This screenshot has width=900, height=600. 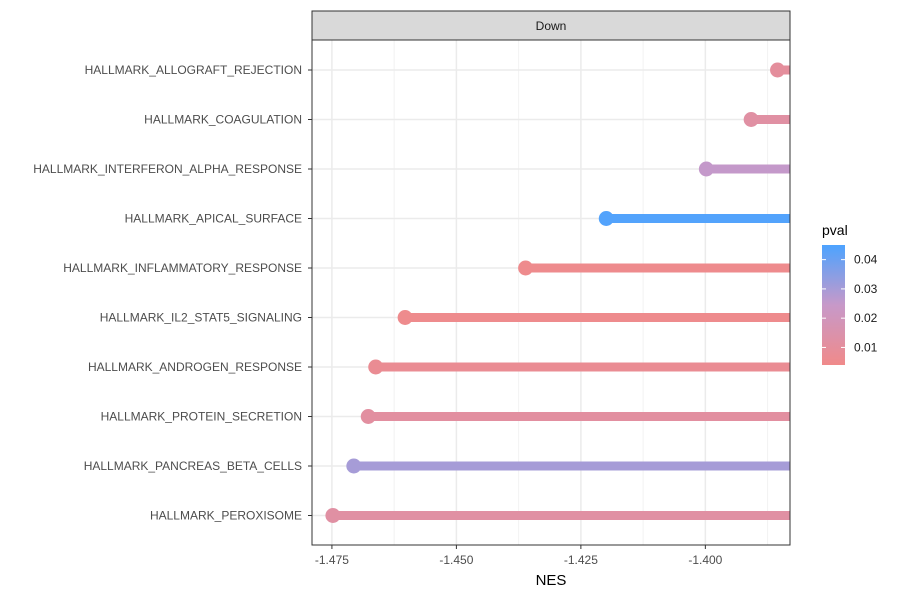 I want to click on y-tick-label: HALLMARK_PEROXISOME, so click(x=226, y=516).